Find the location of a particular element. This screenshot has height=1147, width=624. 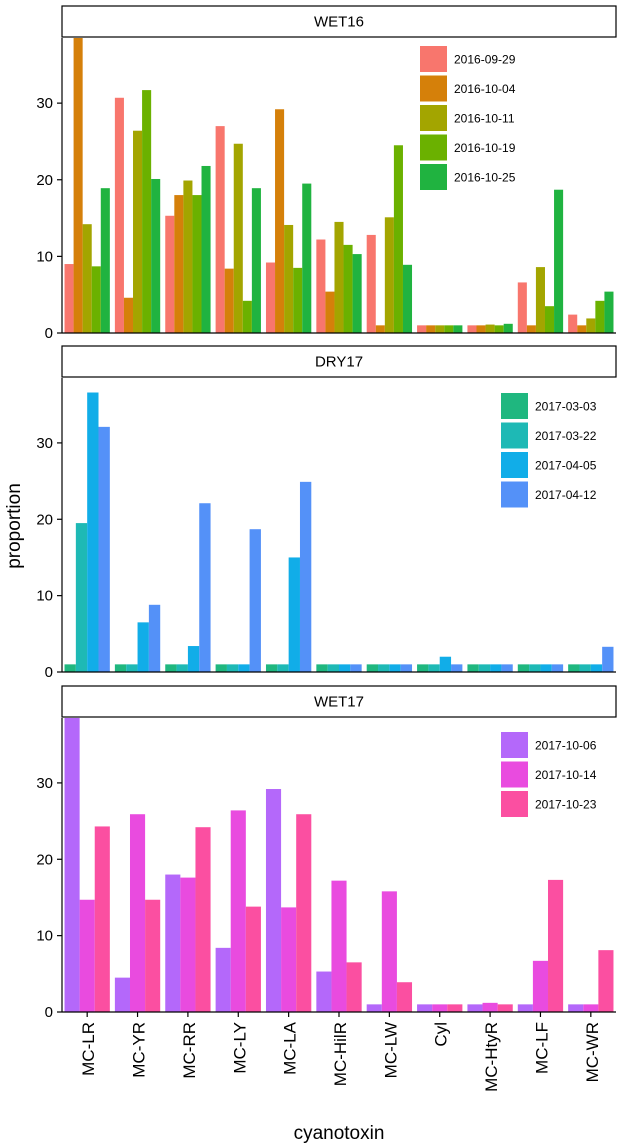

legend: 2017-03-03 2017-03-22 2017-04-05 2017-04-12 is located at coordinates (549, 450).